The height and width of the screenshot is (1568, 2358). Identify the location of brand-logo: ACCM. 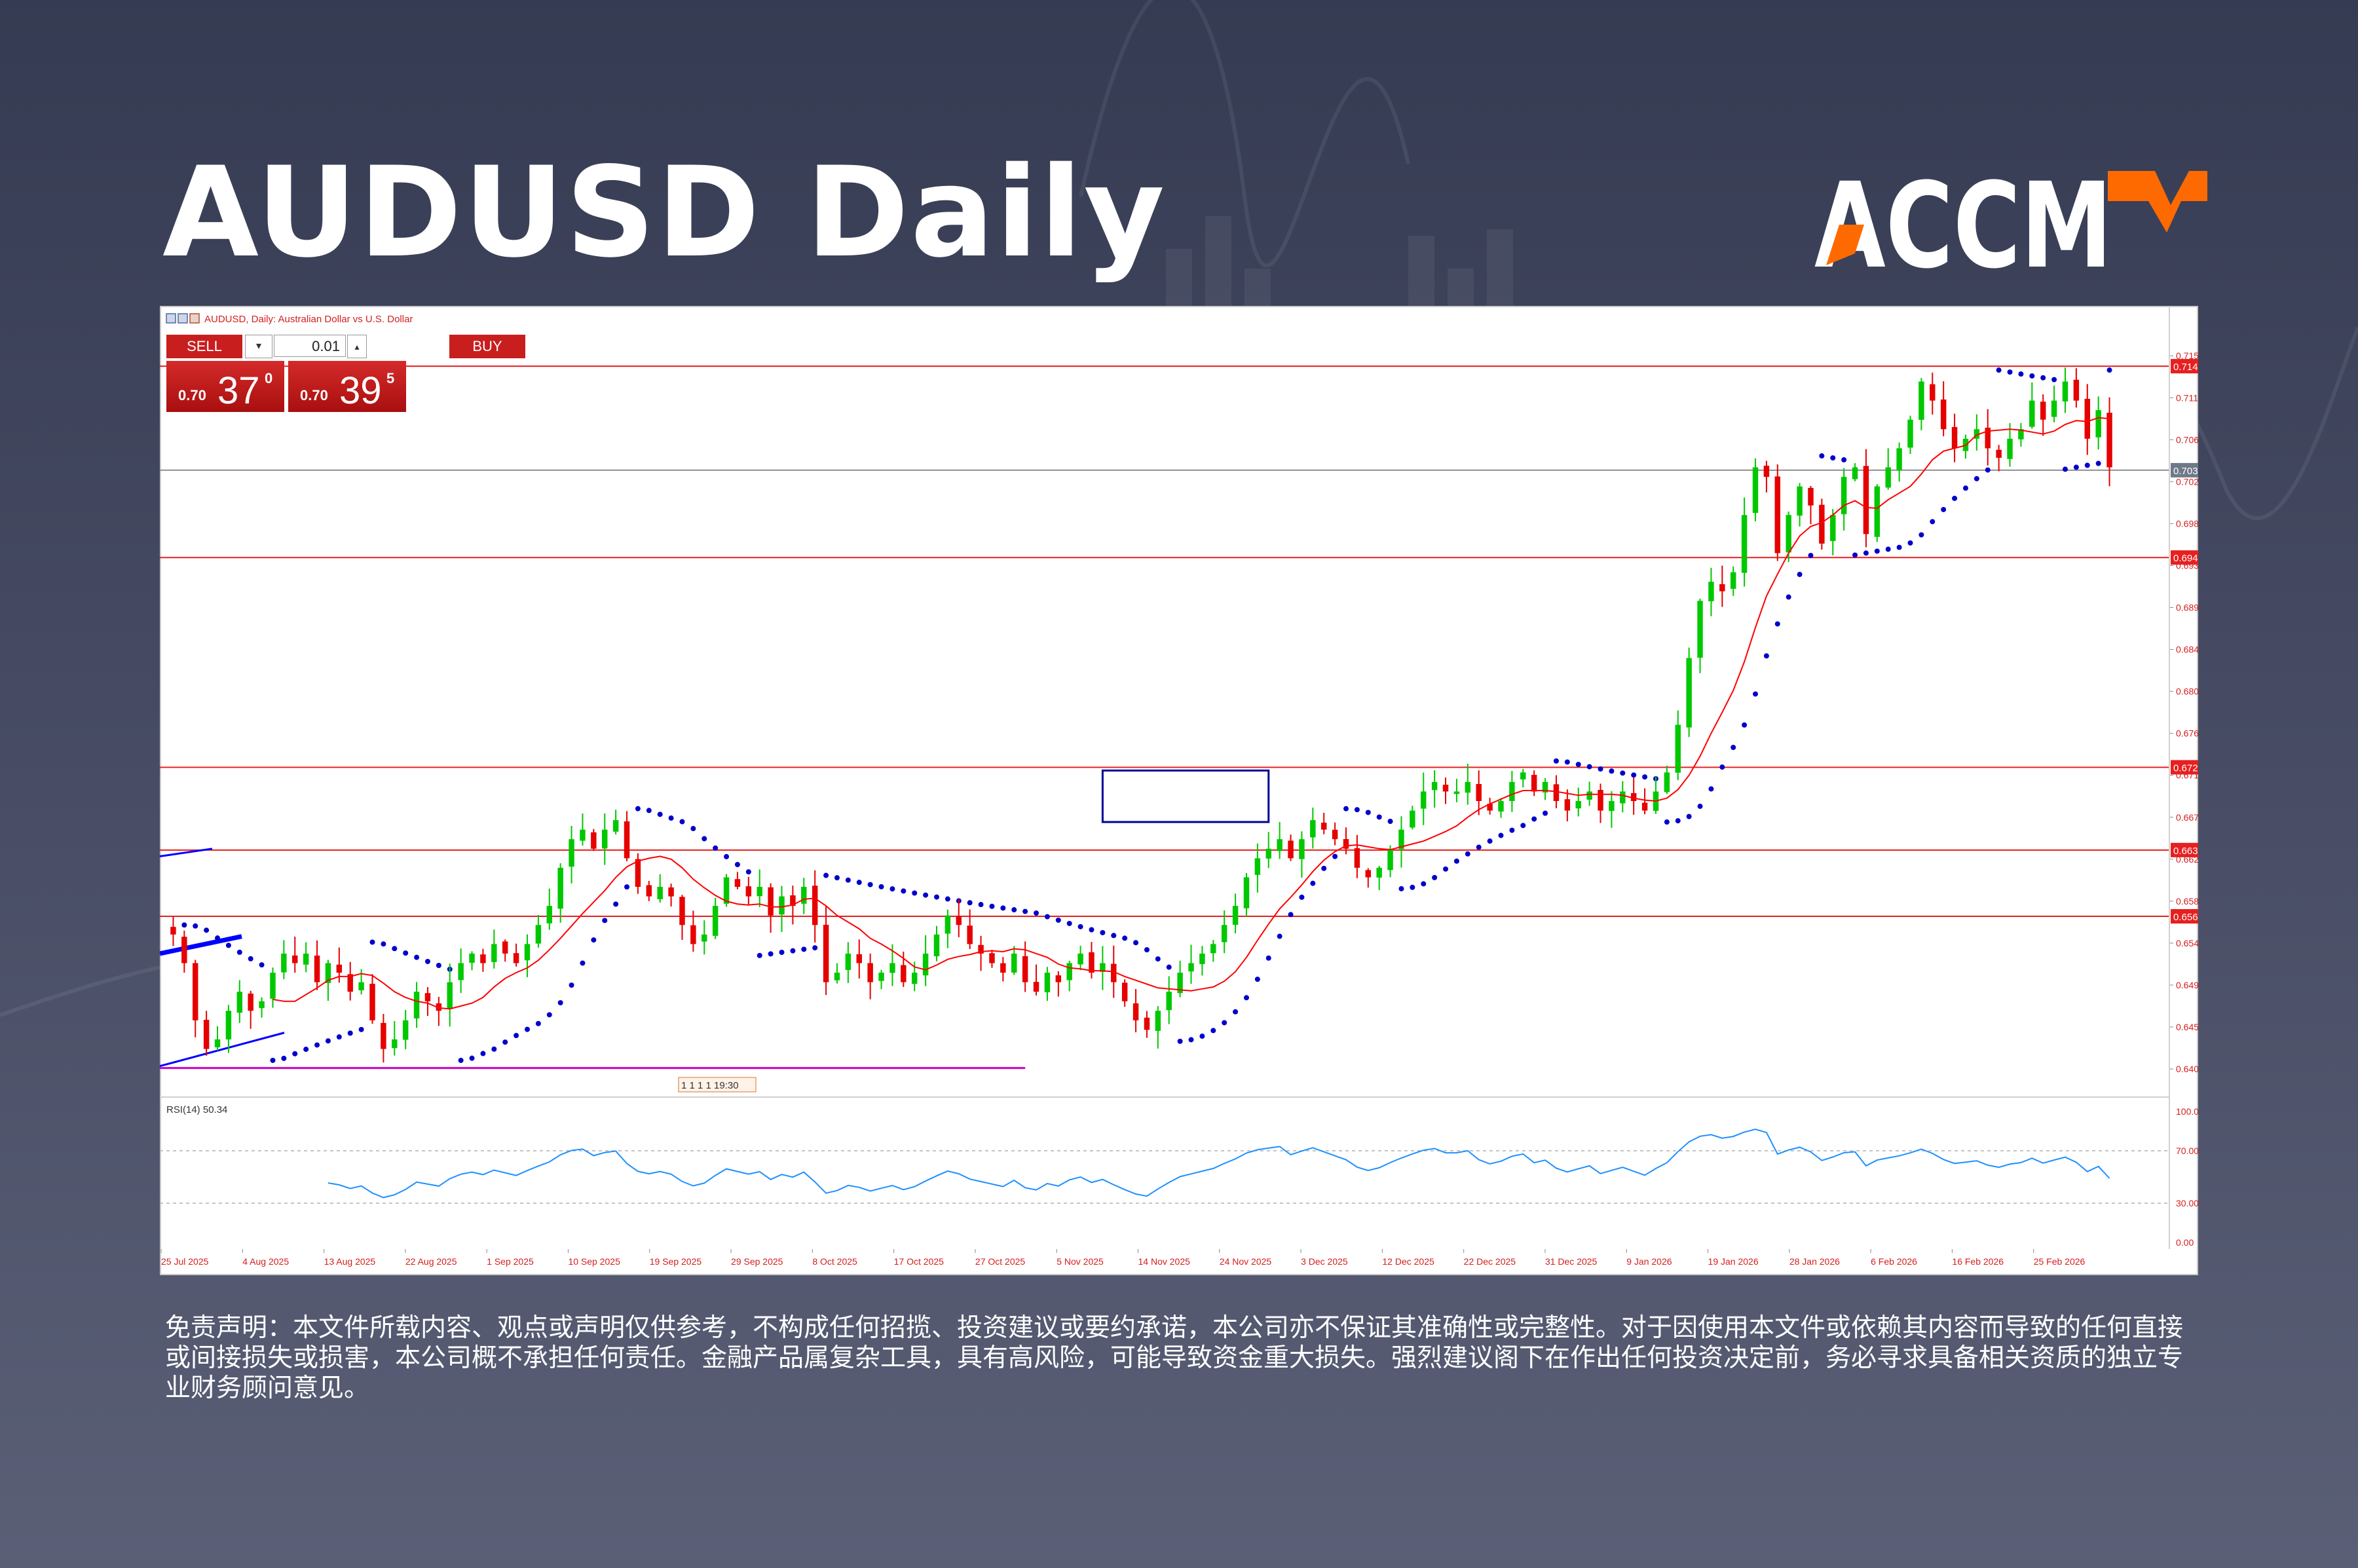
(2011, 219).